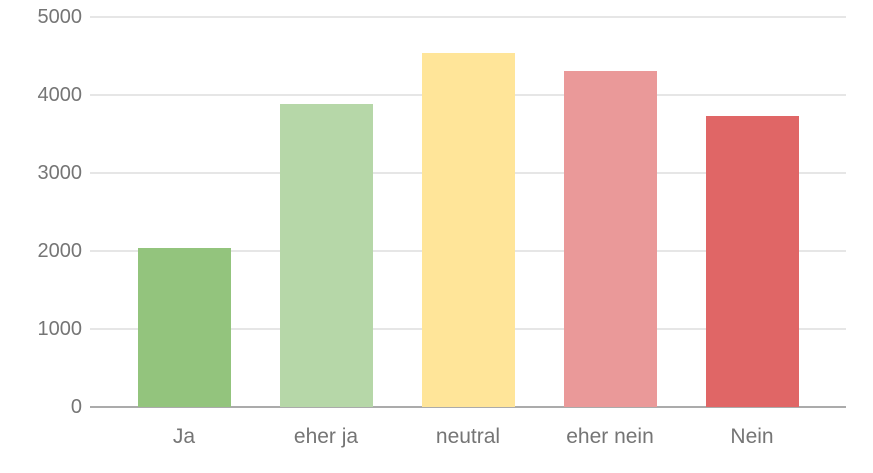 The height and width of the screenshot is (473, 873). Describe the element at coordinates (60, 329) in the screenshot. I see `y-tick-label: 1000` at that location.